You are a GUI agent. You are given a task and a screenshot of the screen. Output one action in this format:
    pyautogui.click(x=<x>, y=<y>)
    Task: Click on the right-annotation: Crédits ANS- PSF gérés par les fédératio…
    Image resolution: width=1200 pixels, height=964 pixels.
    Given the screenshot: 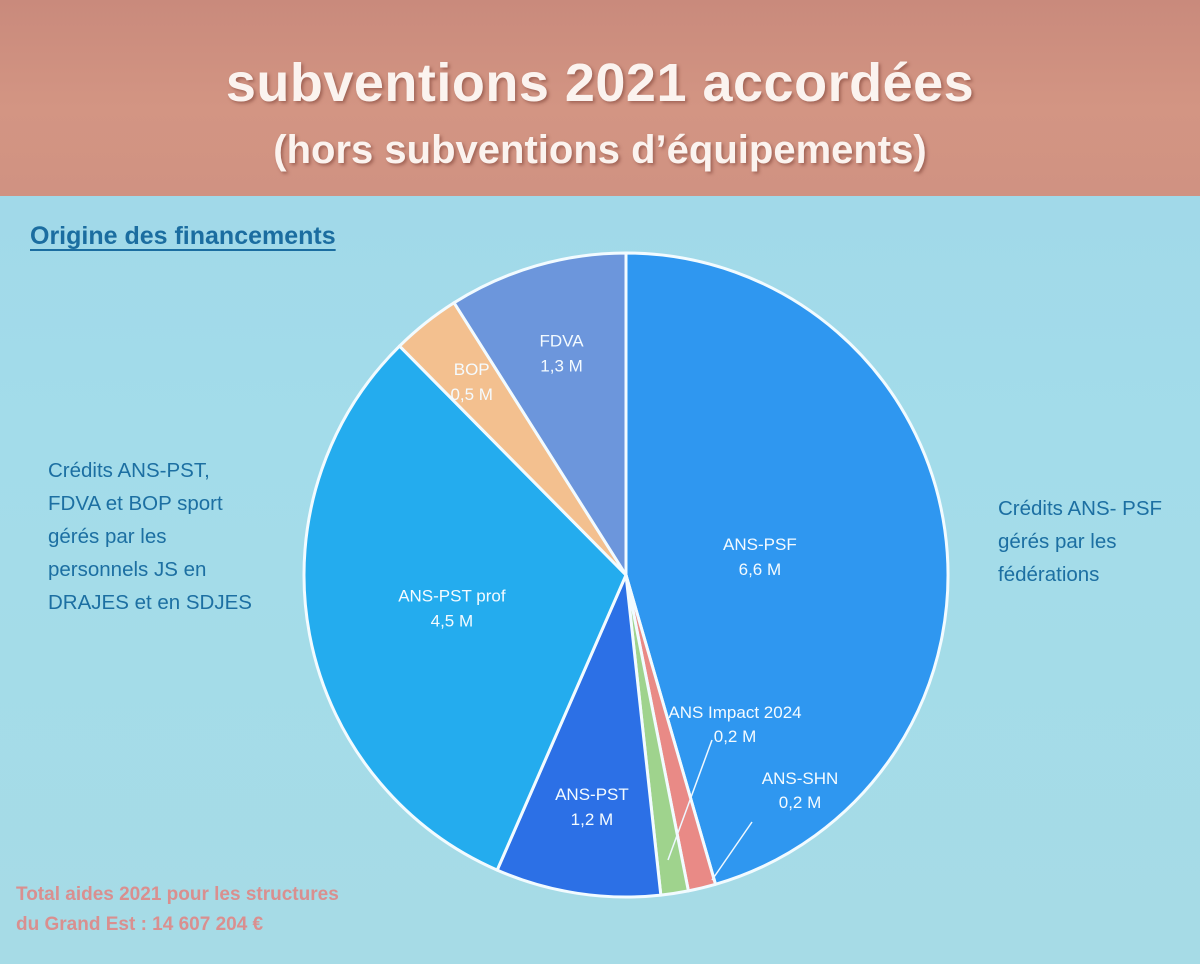 What is the action you would take?
    pyautogui.click(x=1098, y=541)
    